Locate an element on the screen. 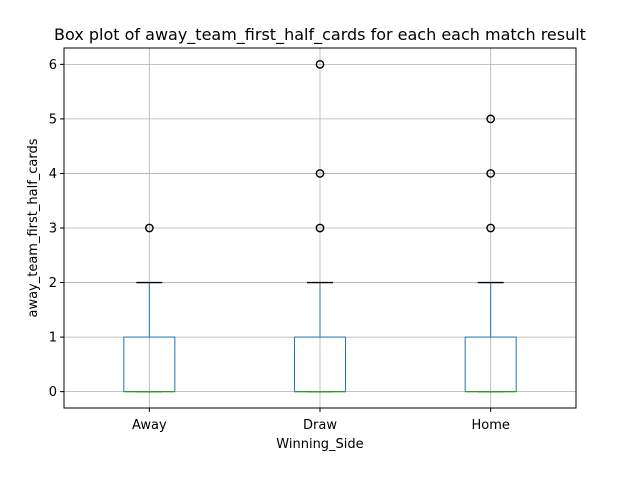 The height and width of the screenshot is (480, 640). y-tick-label: 3 is located at coordinates (53, 229).